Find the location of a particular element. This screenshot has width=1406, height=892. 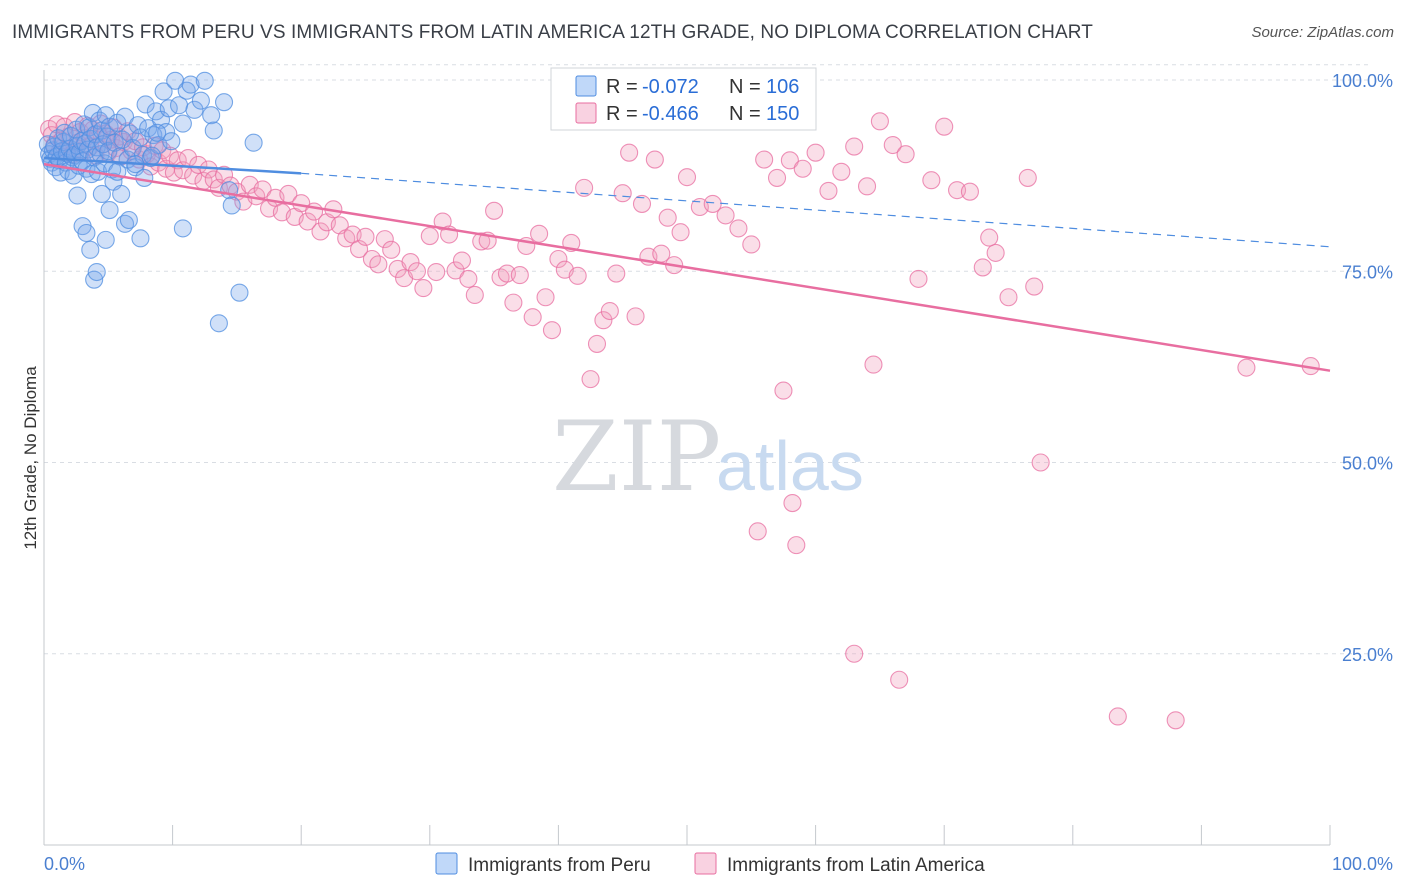

x-tick-label-max: 100.0% is located at coordinates (1362, 864).